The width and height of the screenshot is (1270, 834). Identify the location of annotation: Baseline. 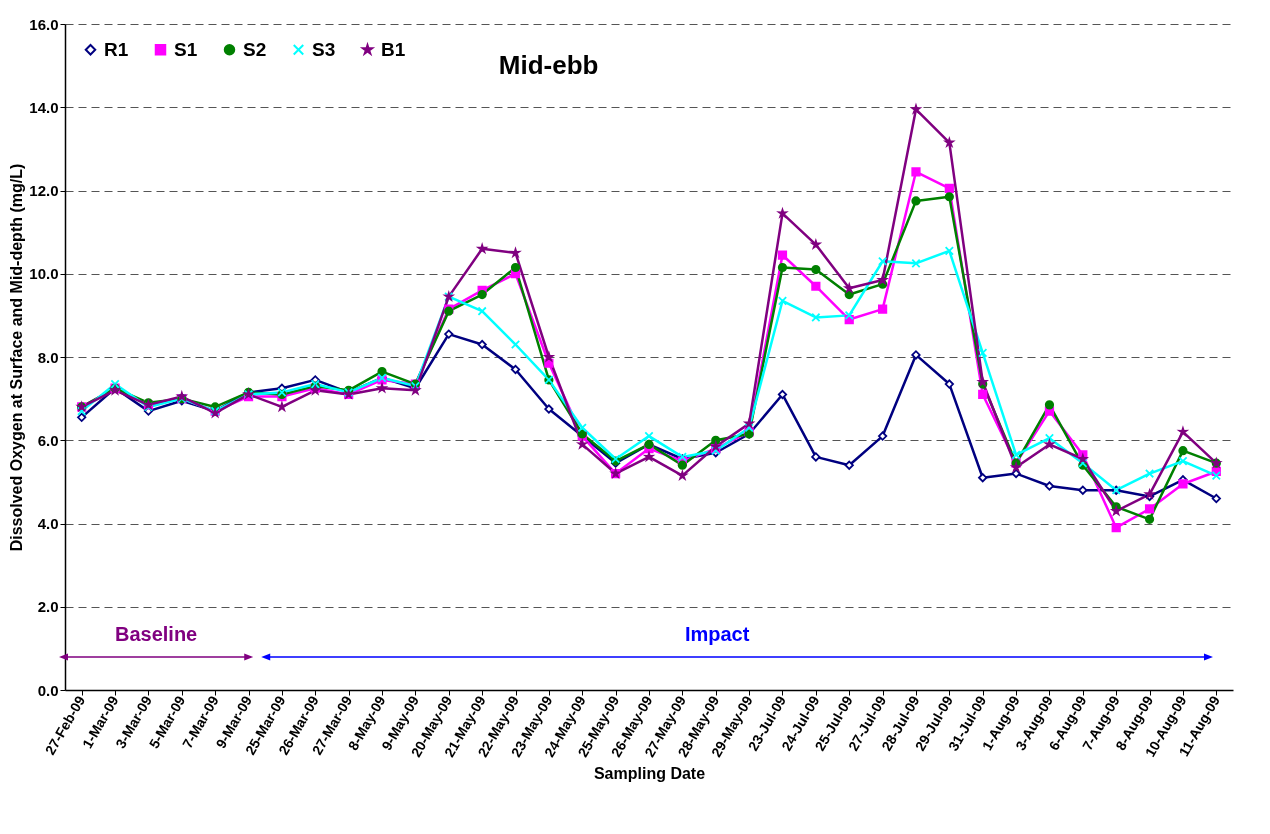
(156, 634).